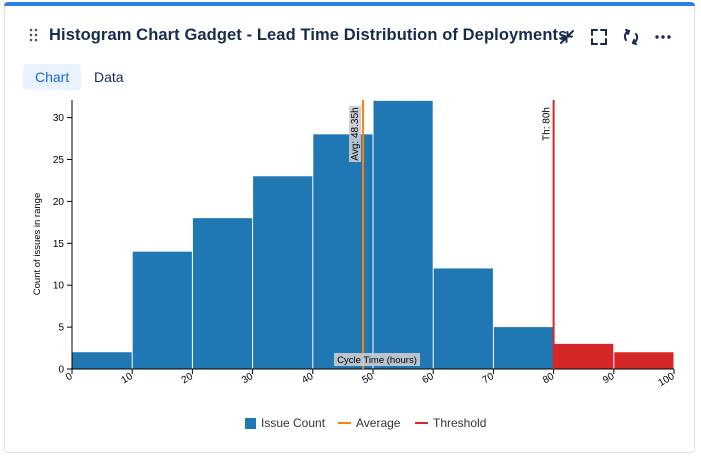 The image size is (701, 460). What do you see at coordinates (250, 423) in the screenshot?
I see `legend-swatch-issue-count` at bounding box center [250, 423].